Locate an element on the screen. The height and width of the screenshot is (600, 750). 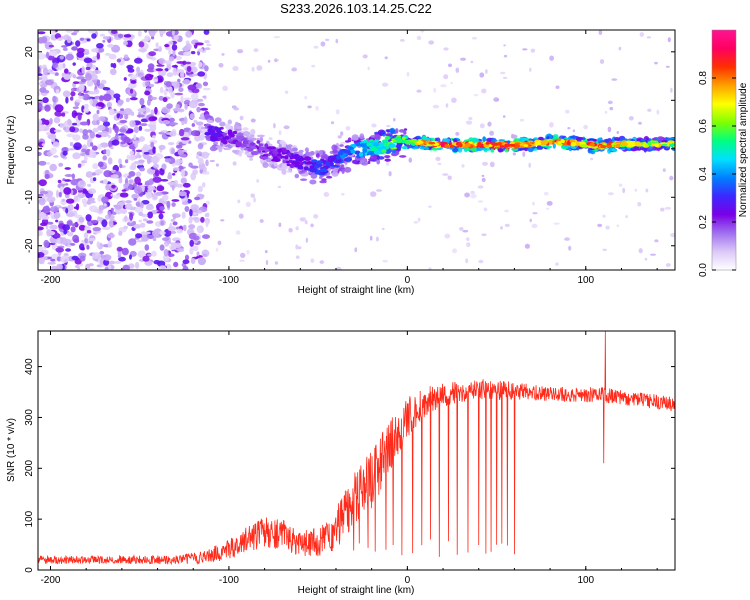
y-tick-label: 300 is located at coordinates (29, 417).